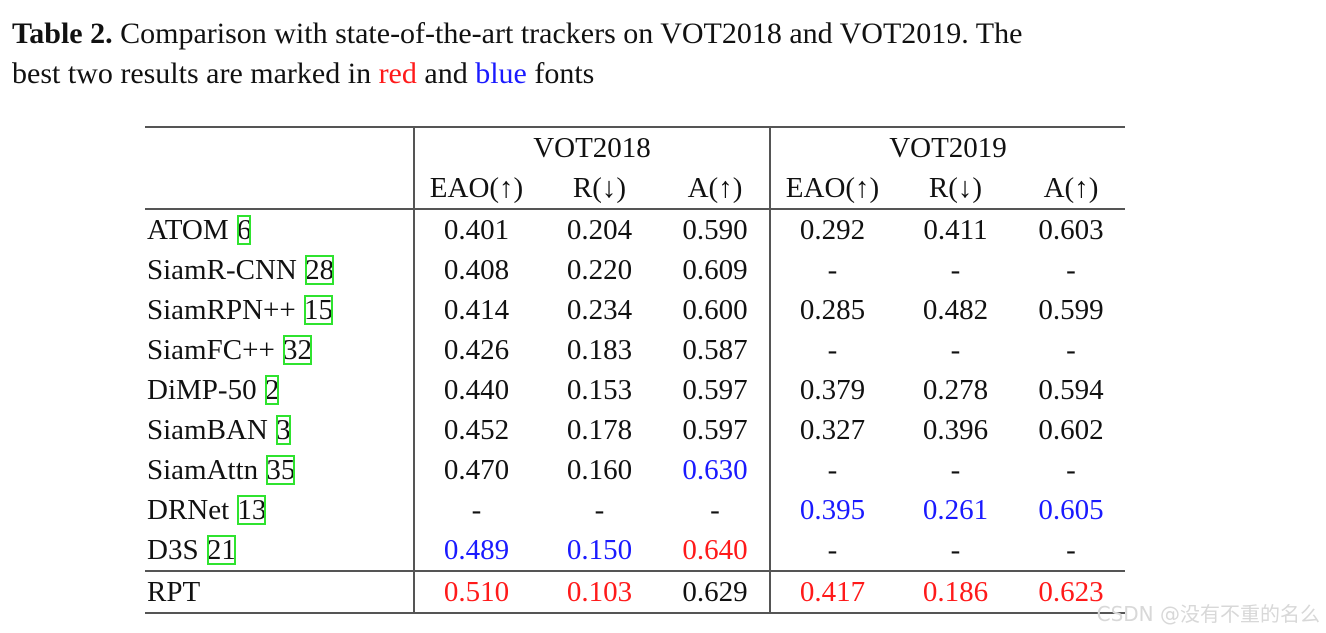 The image size is (1326, 633). Describe the element at coordinates (635, 550) in the screenshot. I see `table-row: D3S 21 0.489 0.150 0.640 - - -` at that location.